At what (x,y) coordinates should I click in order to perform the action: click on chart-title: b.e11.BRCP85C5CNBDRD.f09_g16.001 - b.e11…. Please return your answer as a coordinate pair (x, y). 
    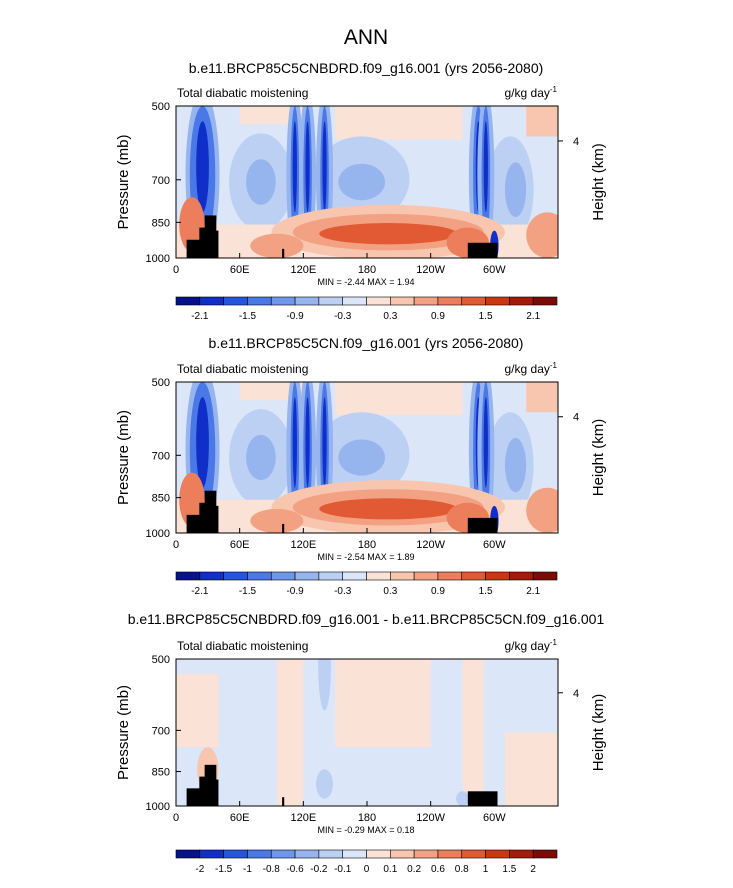
    Looking at the image, I should click on (366, 619).